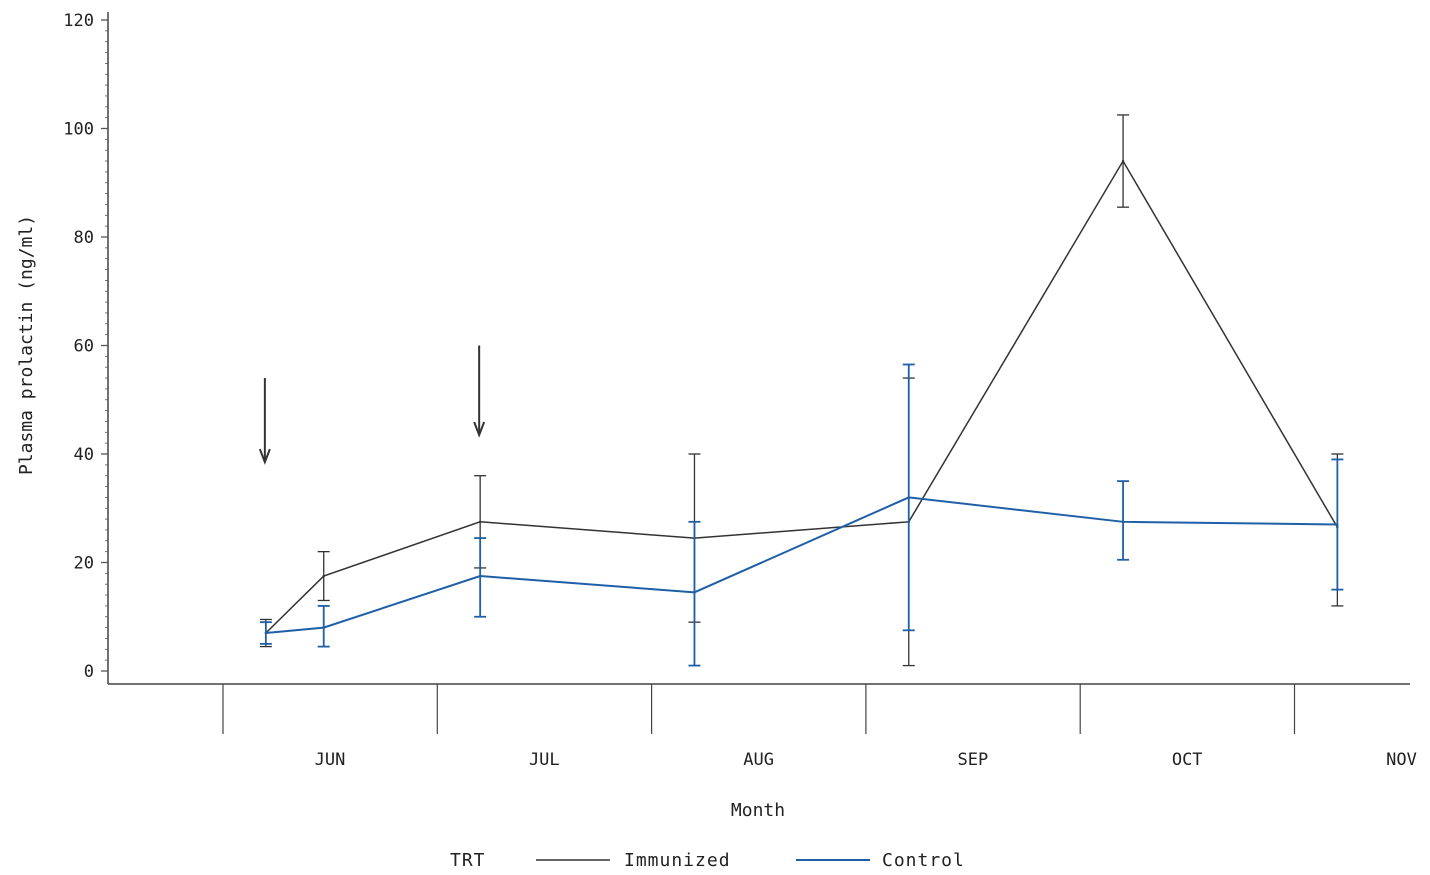 Image resolution: width=1430 pixels, height=875 pixels. Describe the element at coordinates (84, 238) in the screenshot. I see `y-tick-label: 80` at that location.